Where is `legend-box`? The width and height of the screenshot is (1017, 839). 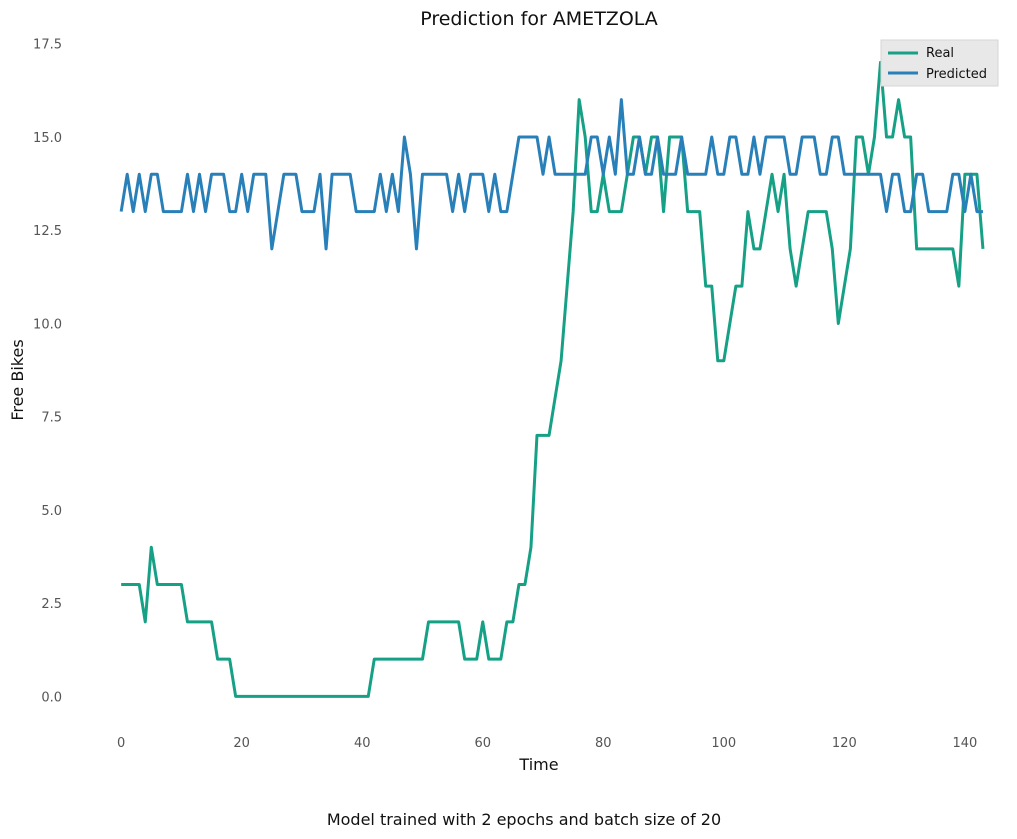 legend-box is located at coordinates (939, 63).